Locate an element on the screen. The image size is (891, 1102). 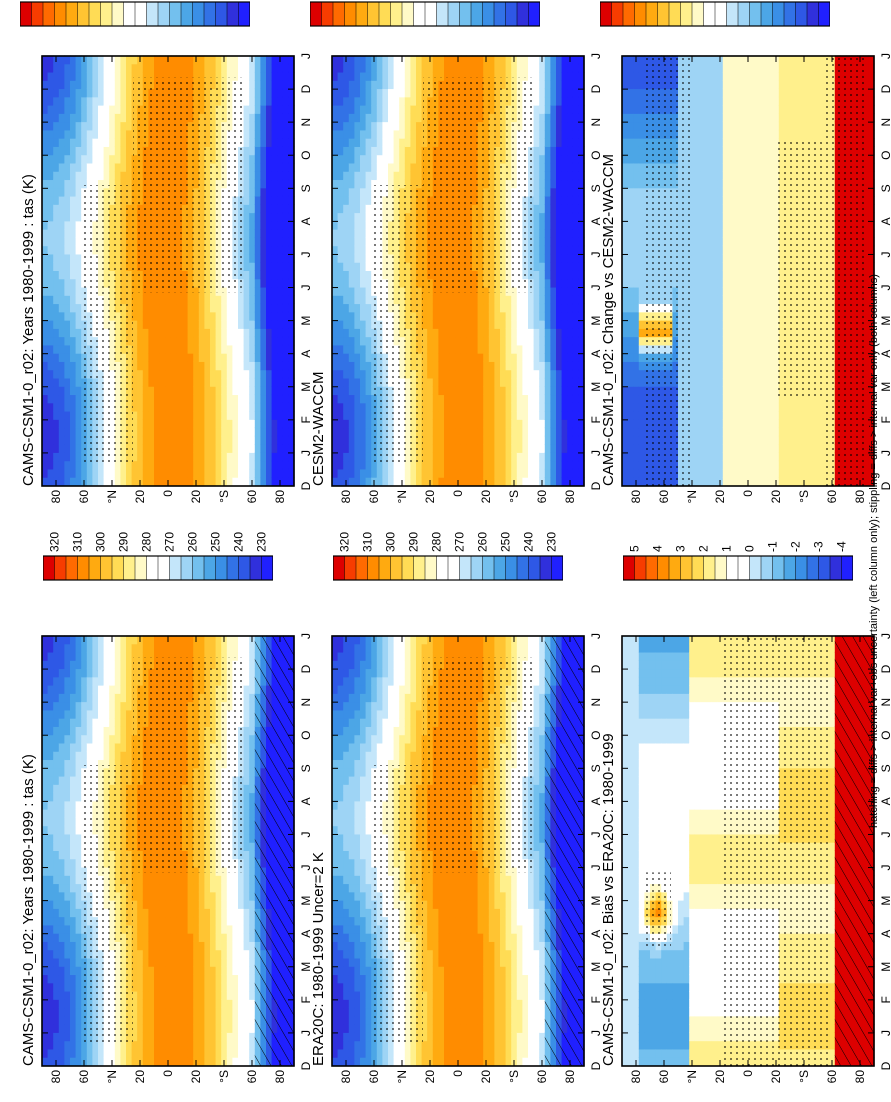
colorbar-abs-left-mid: 320310300290280270260250240230220 is located at coordinates (448, 556).